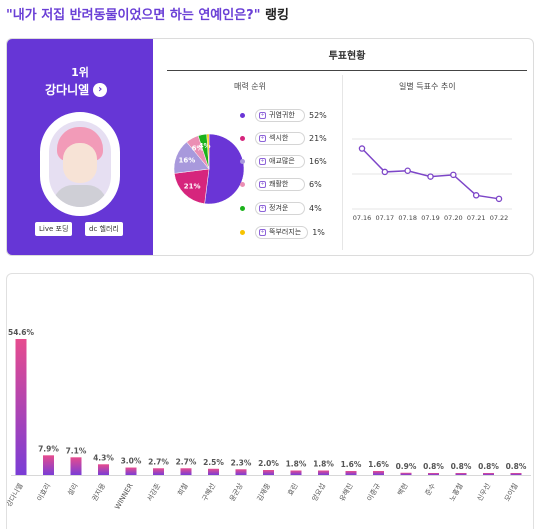 The width and height of the screenshot is (540, 529). Describe the element at coordinates (104, 229) in the screenshot. I see `gallery-button: dc 헬러리` at that location.